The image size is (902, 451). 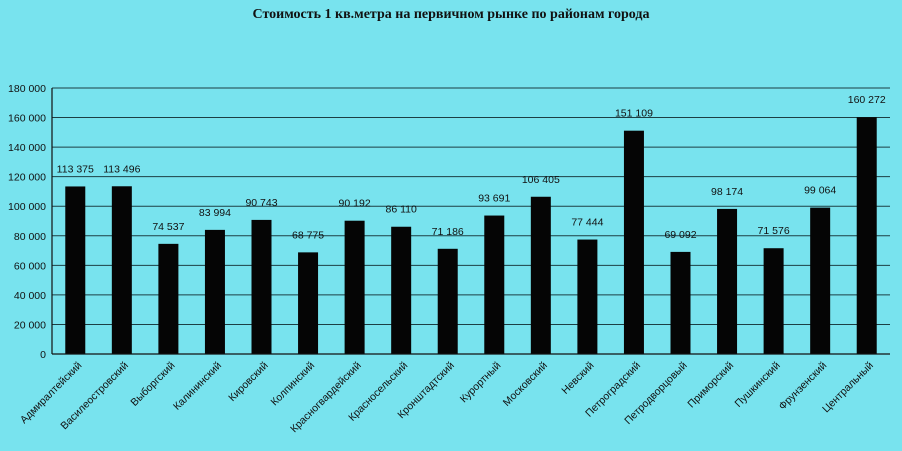 What do you see at coordinates (27, 178) in the screenshot?
I see `y-tick-label: 120 000` at bounding box center [27, 178].